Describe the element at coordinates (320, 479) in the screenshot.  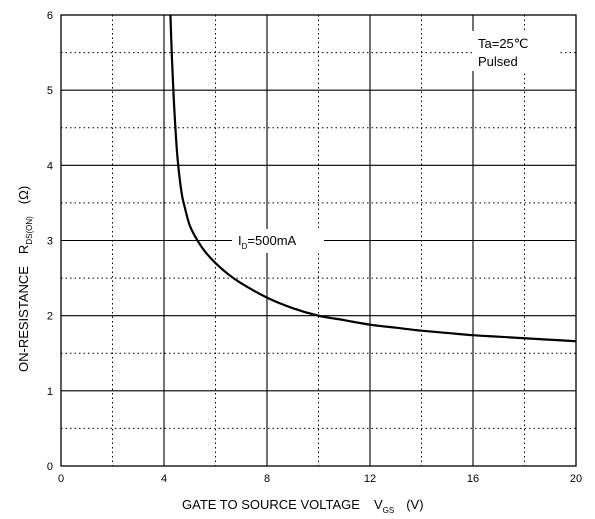
I see `x-tick-labels: 0 4 8 12 16 20` at that location.